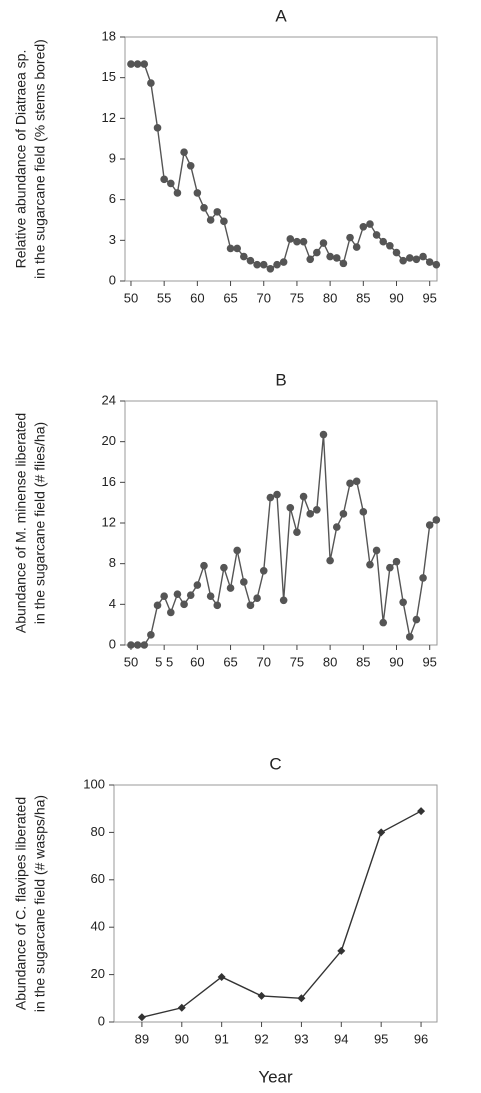 The height and width of the screenshot is (1093, 481). I want to click on y-tick-label: 0, so click(112, 643).